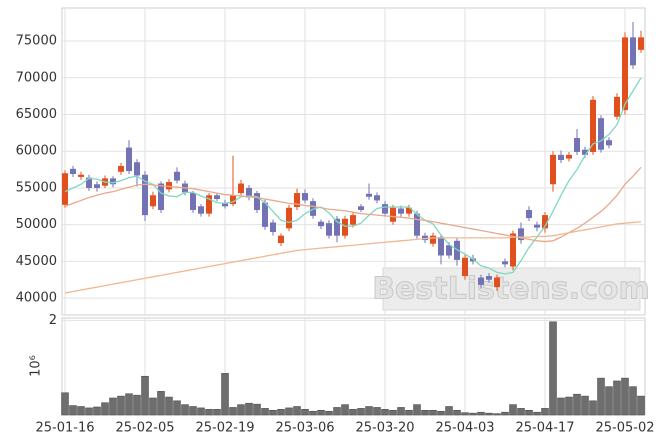  Describe the element at coordinates (36, 77) in the screenshot. I see `y-tick-label: 70000` at that location.